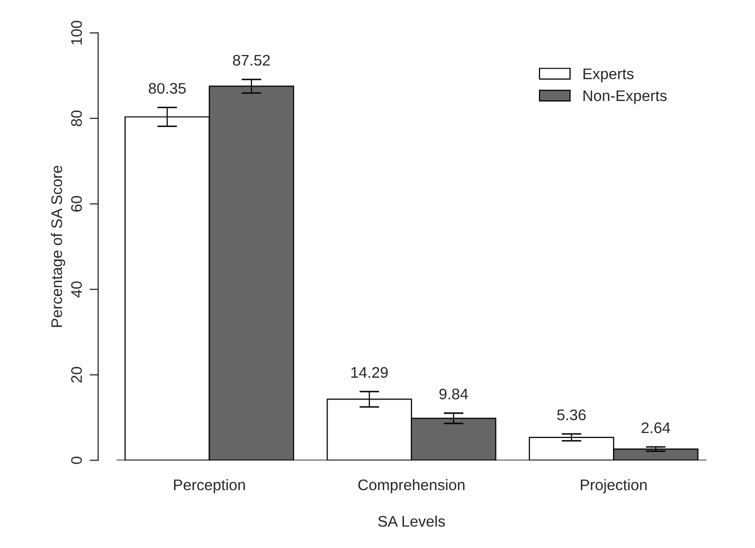 The image size is (755, 548). I want to click on data-label: 87.52, so click(251, 60).